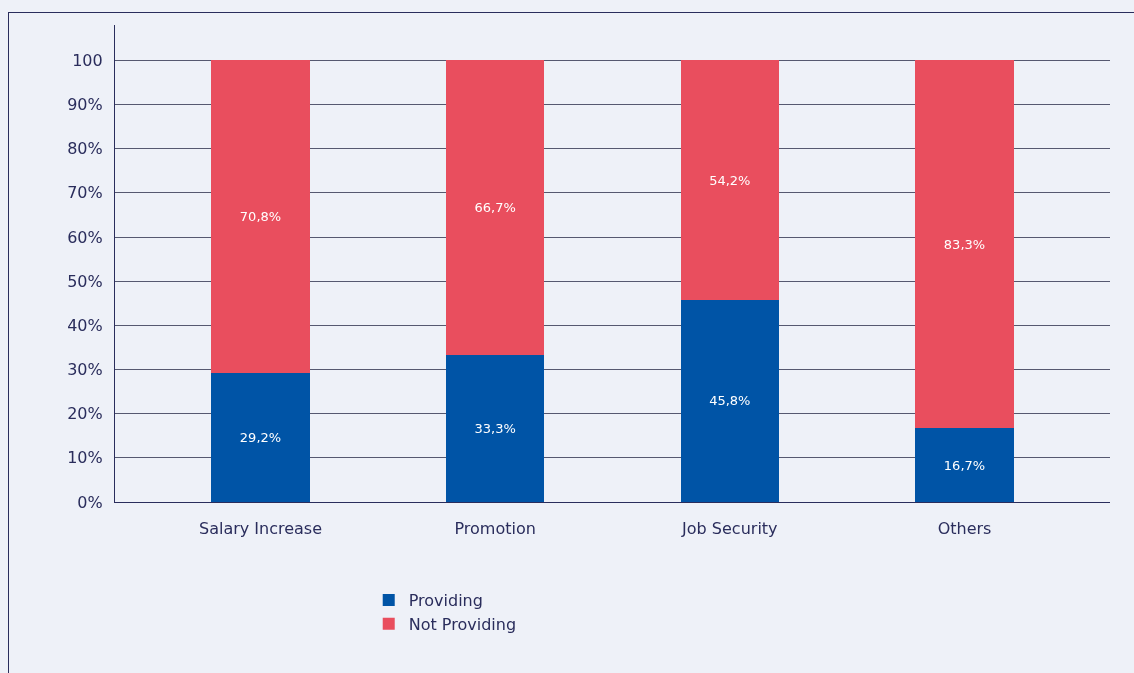 This screenshot has width=1134, height=673. I want to click on y-tick-label: 70%, so click(85, 193).